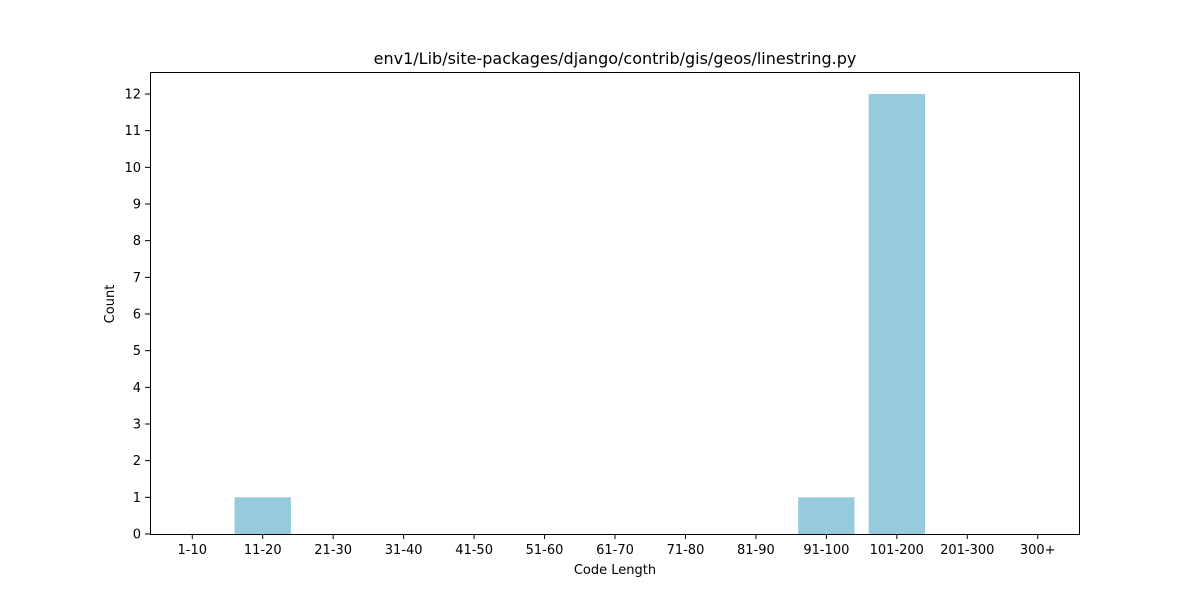  I want to click on y-tick-label: 12, so click(132, 95).